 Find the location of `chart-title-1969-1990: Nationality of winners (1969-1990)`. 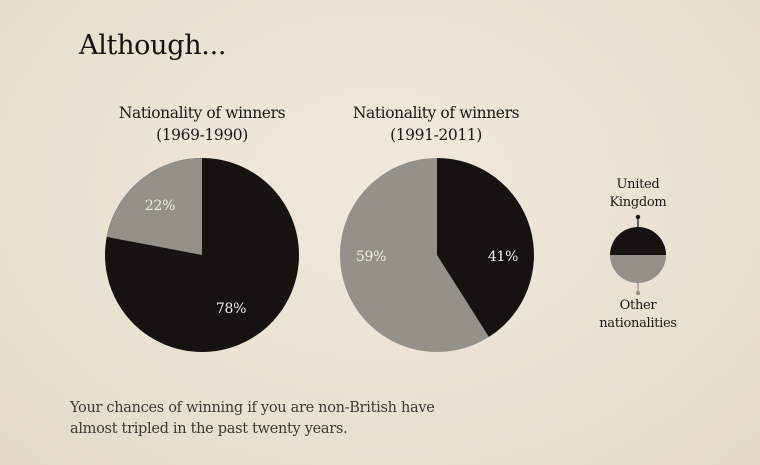

chart-title-1969-1990: Nationality of winners (1969-1990) is located at coordinates (202, 124).